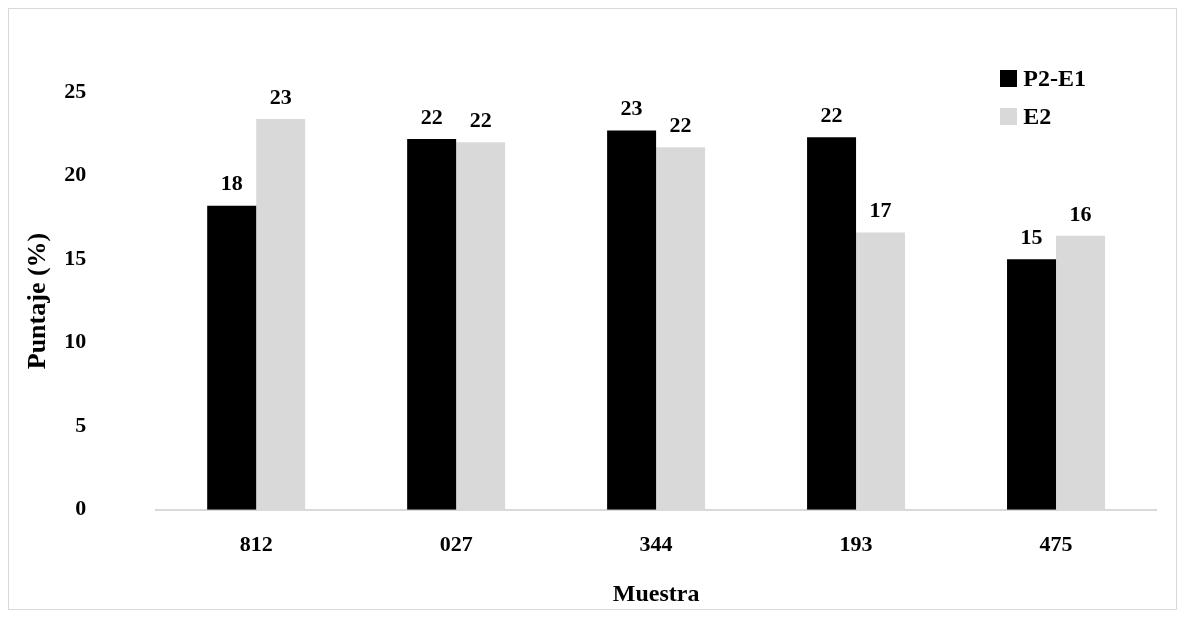 Image resolution: width=1185 pixels, height=618 pixels. I want to click on x-axis-title: Muestra, so click(656, 592).